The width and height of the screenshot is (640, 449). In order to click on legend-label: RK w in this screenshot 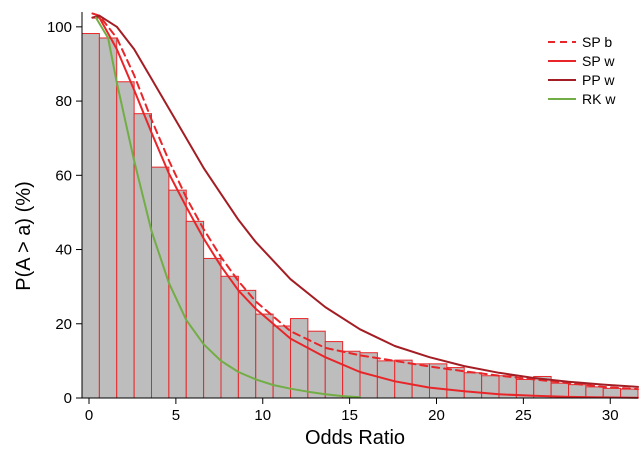, I will do `click(599, 99)`.